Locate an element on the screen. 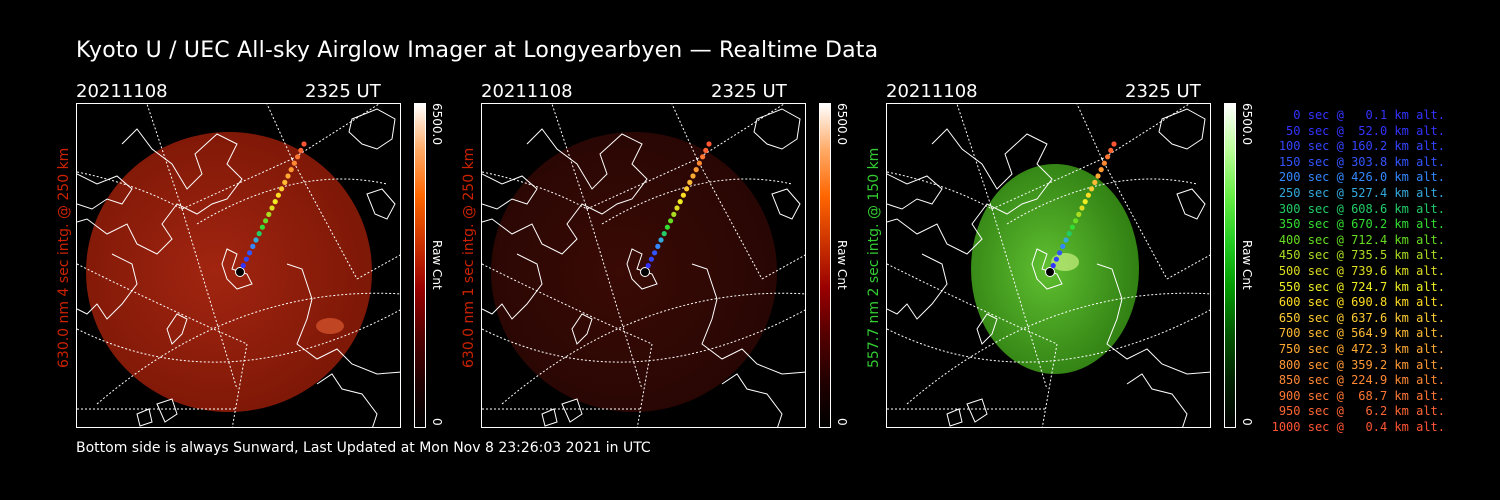  panel-3-time: 2325 UT is located at coordinates (1163, 91).